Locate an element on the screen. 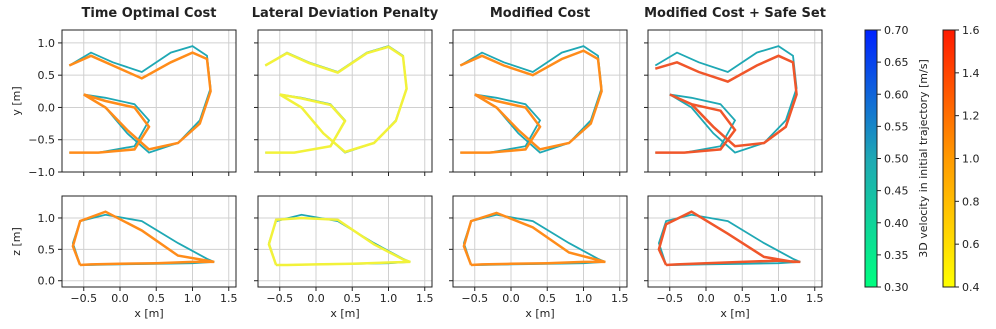  subplot-title: Modified Cost is located at coordinates (540, 13).